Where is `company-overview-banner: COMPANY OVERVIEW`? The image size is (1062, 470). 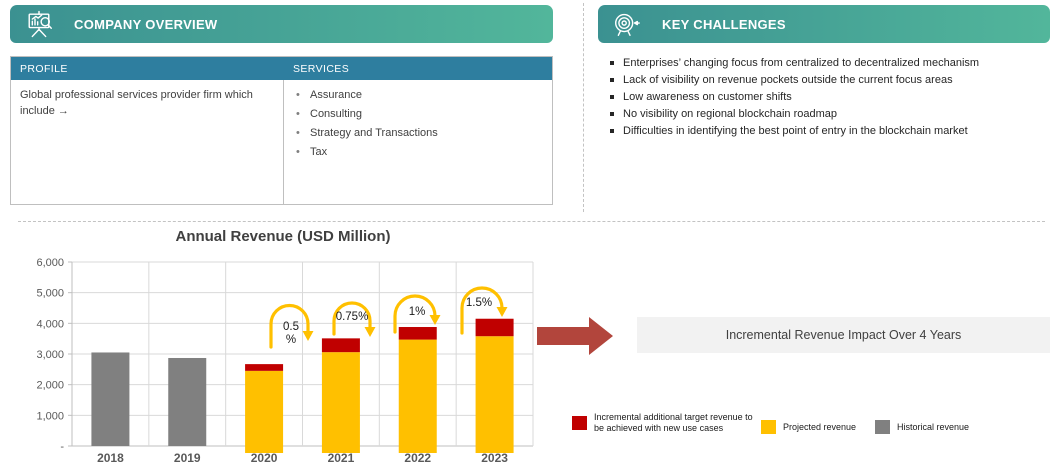 company-overview-banner: COMPANY OVERVIEW is located at coordinates (281, 24).